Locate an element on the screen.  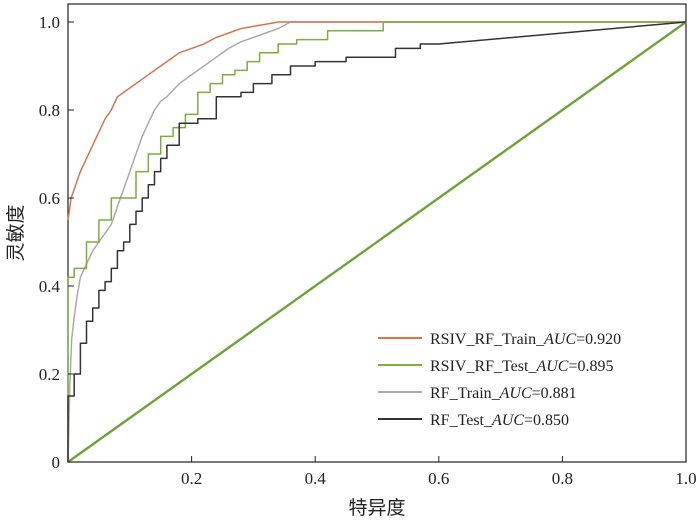
y-tick-label: 0.4 is located at coordinates (50, 286).